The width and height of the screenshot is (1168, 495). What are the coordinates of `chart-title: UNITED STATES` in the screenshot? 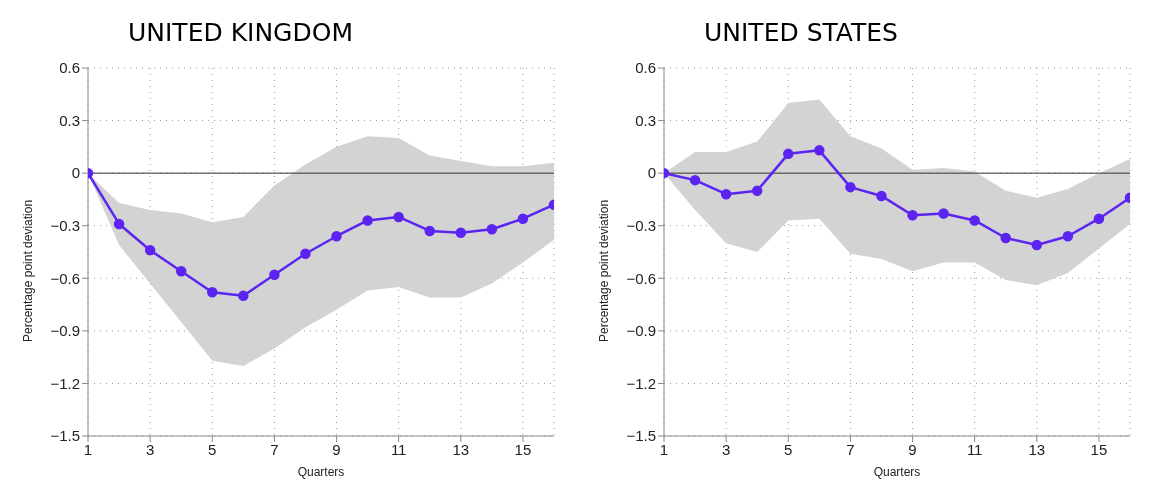 It's located at (801, 33).